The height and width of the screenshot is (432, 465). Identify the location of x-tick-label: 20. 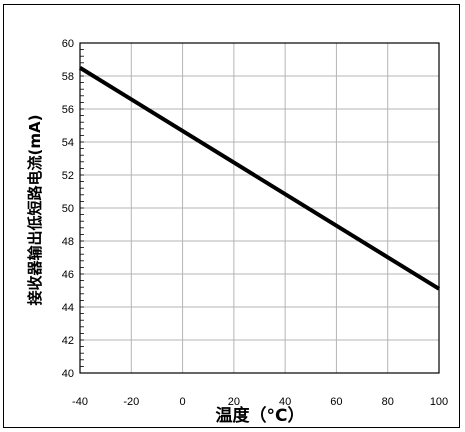
(234, 402).